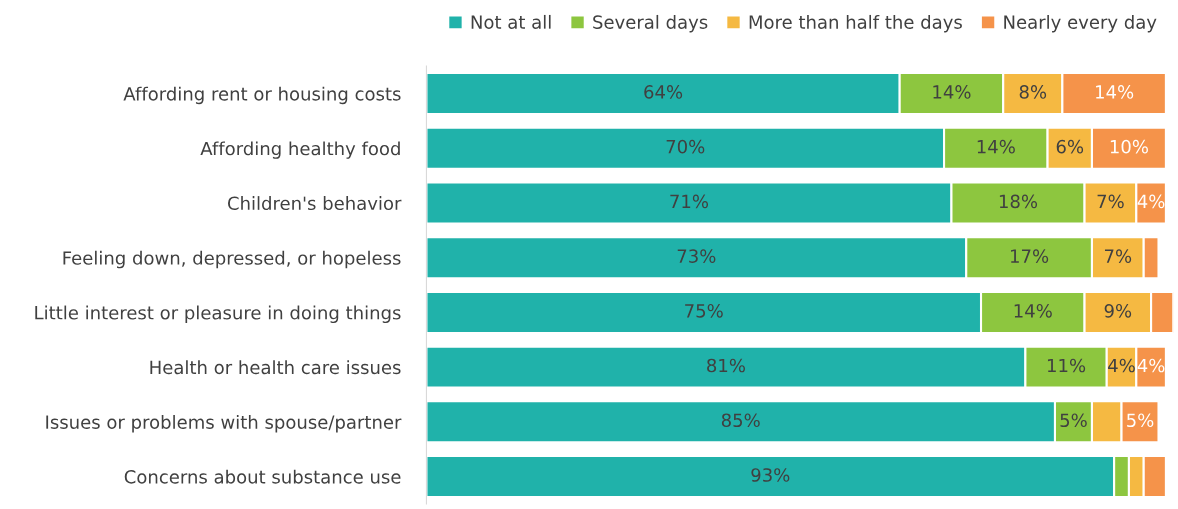 This screenshot has height=509, width=1178. What do you see at coordinates (262, 95) in the screenshot?
I see `y-tick-label: Affording rent or housing costs` at bounding box center [262, 95].